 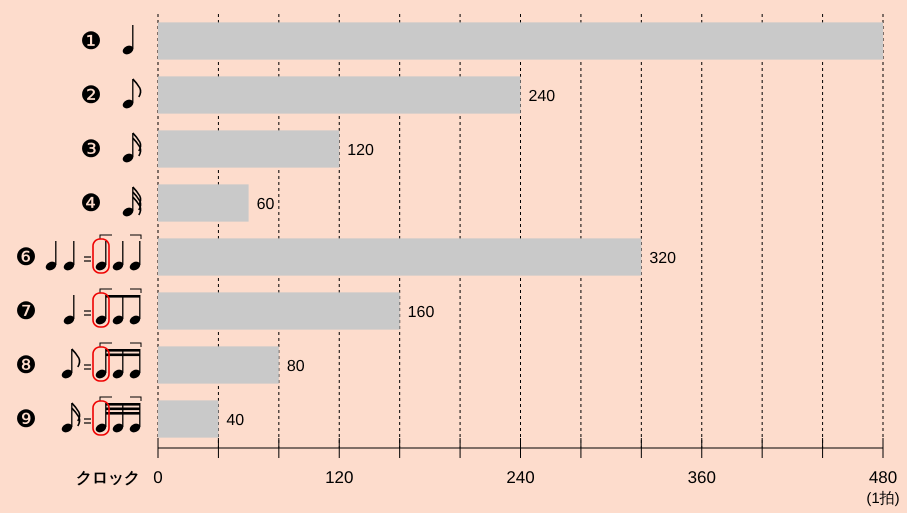 I want to click on y-tick-label: ❸, so click(x=91, y=149).